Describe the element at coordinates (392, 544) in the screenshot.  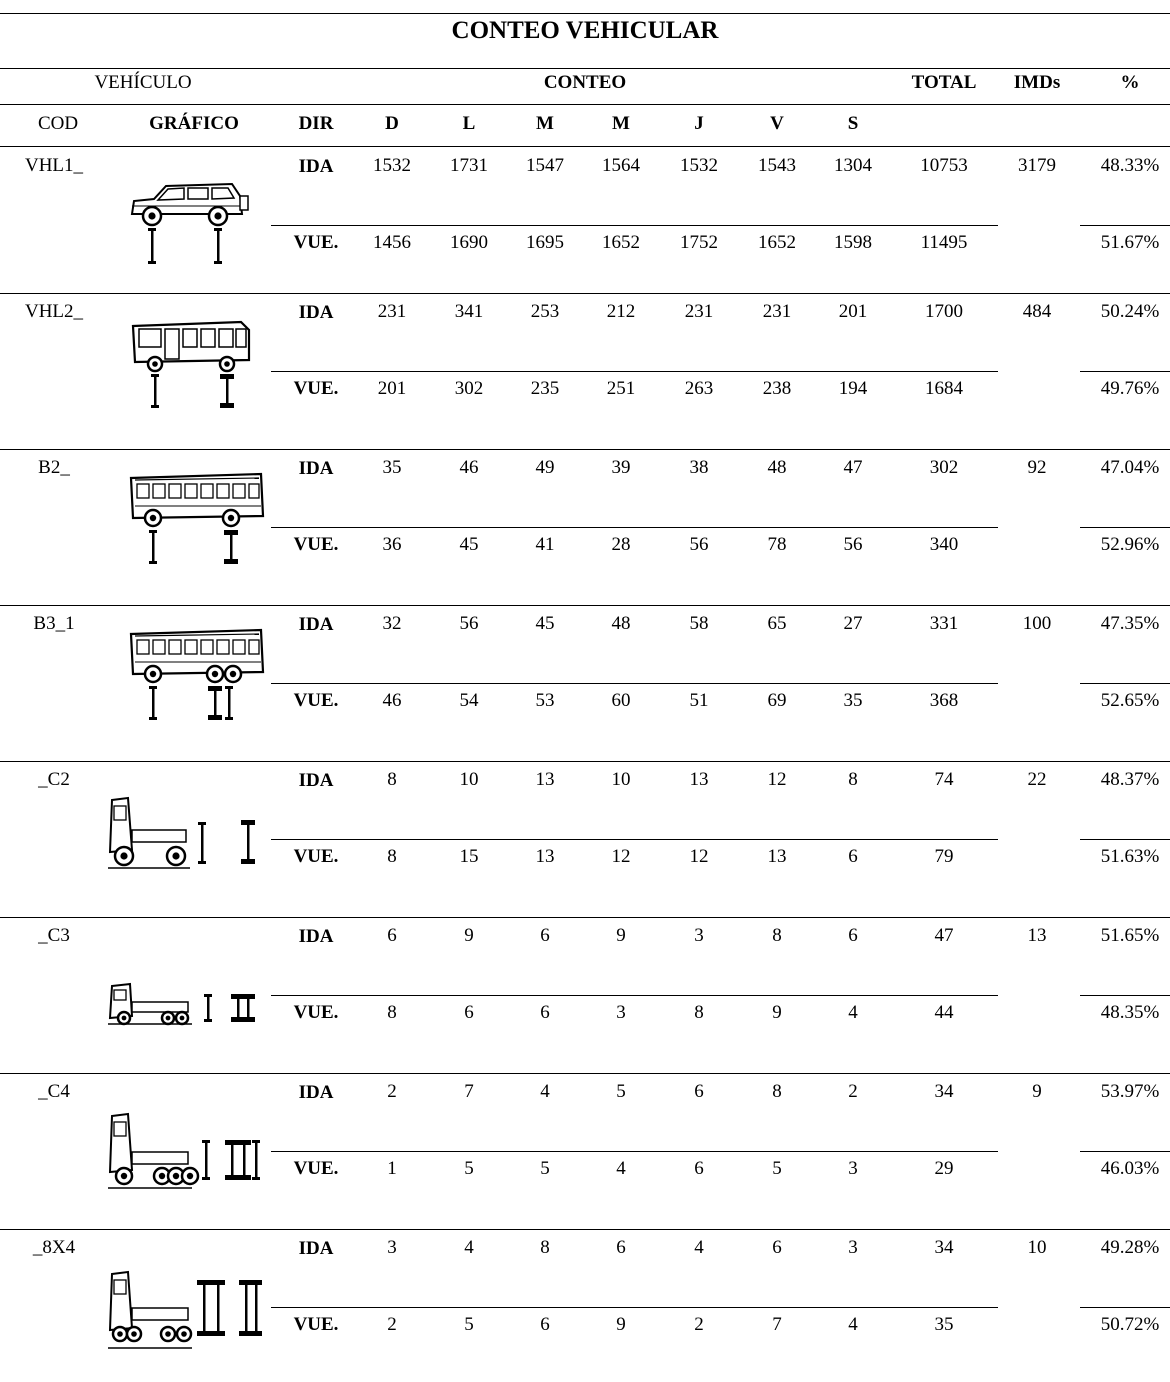
I see `count-cell: 36` at that location.